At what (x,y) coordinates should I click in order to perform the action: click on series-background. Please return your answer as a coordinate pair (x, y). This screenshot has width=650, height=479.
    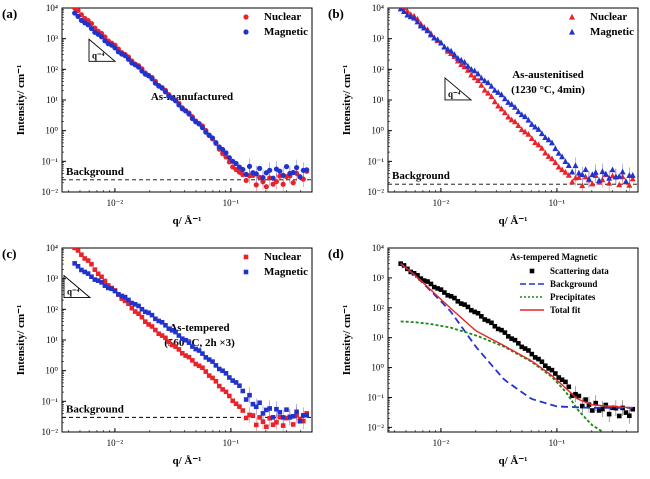
    Looking at the image, I should click on (516, 335).